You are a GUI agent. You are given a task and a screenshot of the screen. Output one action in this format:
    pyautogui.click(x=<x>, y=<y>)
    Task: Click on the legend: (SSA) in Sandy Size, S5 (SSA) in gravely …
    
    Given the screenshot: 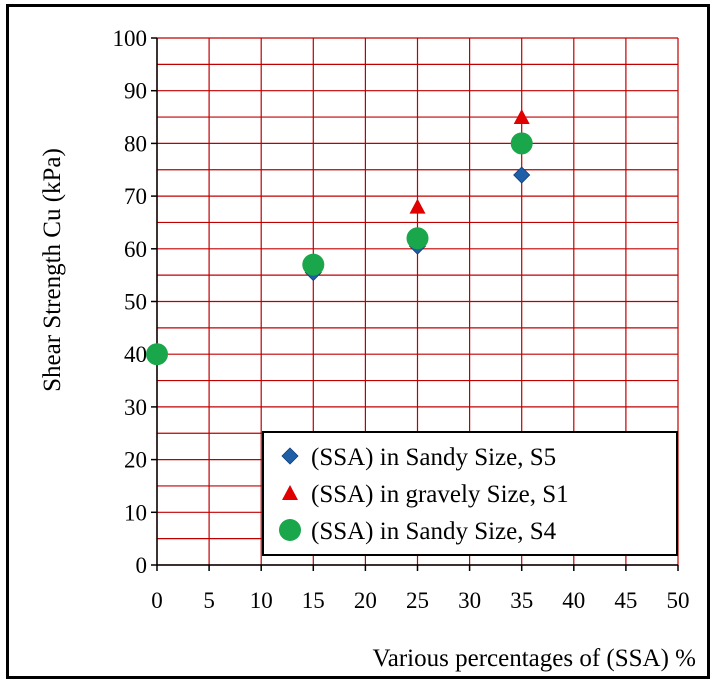 What is the action you would take?
    pyautogui.click(x=470, y=493)
    